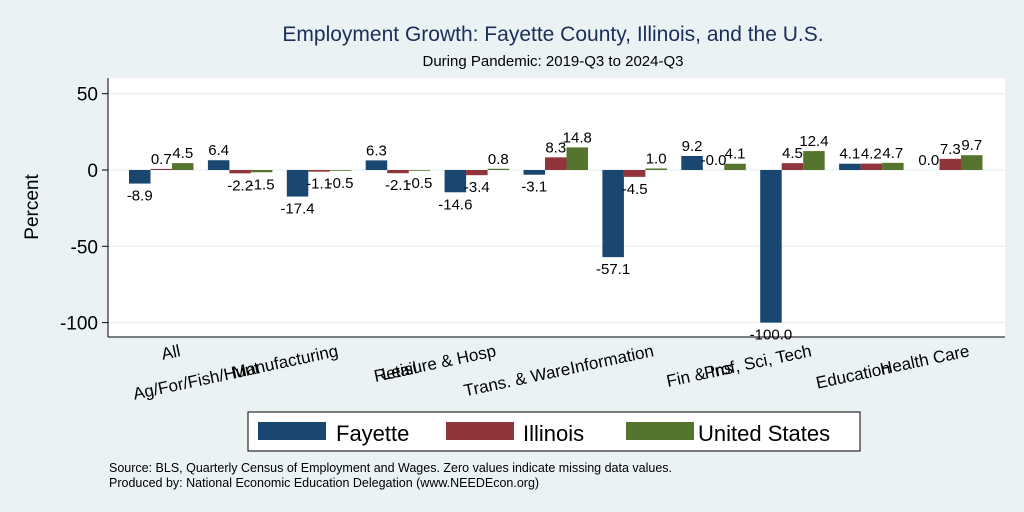 Image resolution: width=1024 pixels, height=512 pixels. What do you see at coordinates (519, 379) in the screenshot?
I see `x-category-label: Trans. & Ware.` at bounding box center [519, 379].